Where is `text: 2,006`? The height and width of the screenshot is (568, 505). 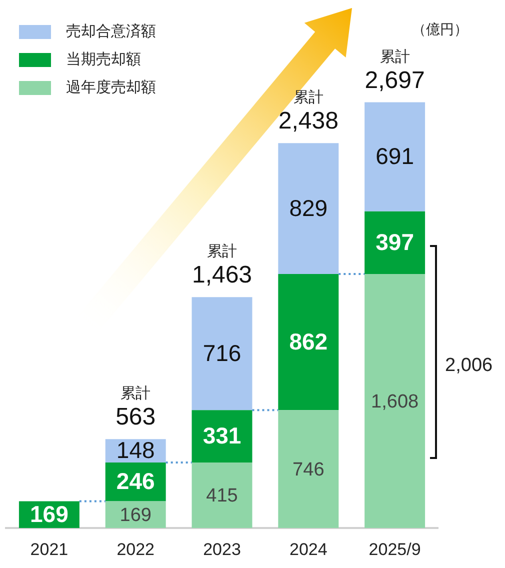 text: 2,006 is located at coordinates (469, 365).